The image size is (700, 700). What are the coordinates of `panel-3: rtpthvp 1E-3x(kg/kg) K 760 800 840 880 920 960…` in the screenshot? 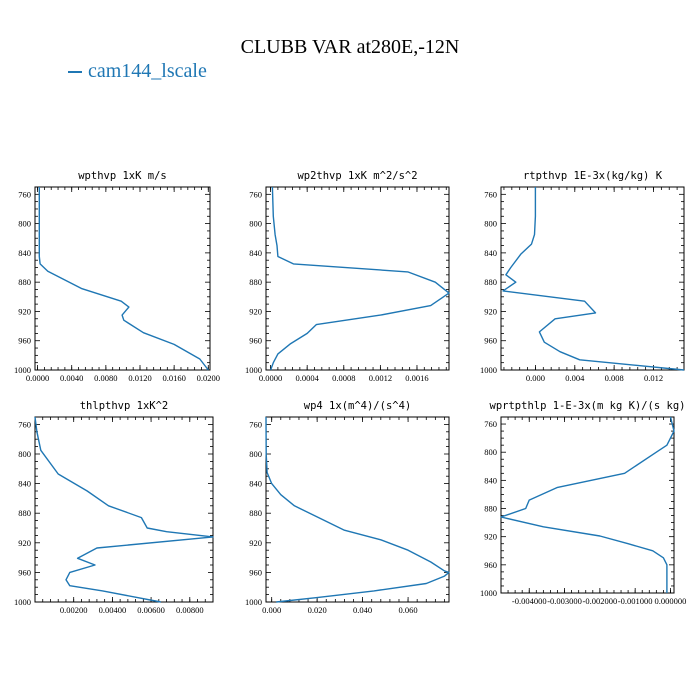 It's located at (582, 276).